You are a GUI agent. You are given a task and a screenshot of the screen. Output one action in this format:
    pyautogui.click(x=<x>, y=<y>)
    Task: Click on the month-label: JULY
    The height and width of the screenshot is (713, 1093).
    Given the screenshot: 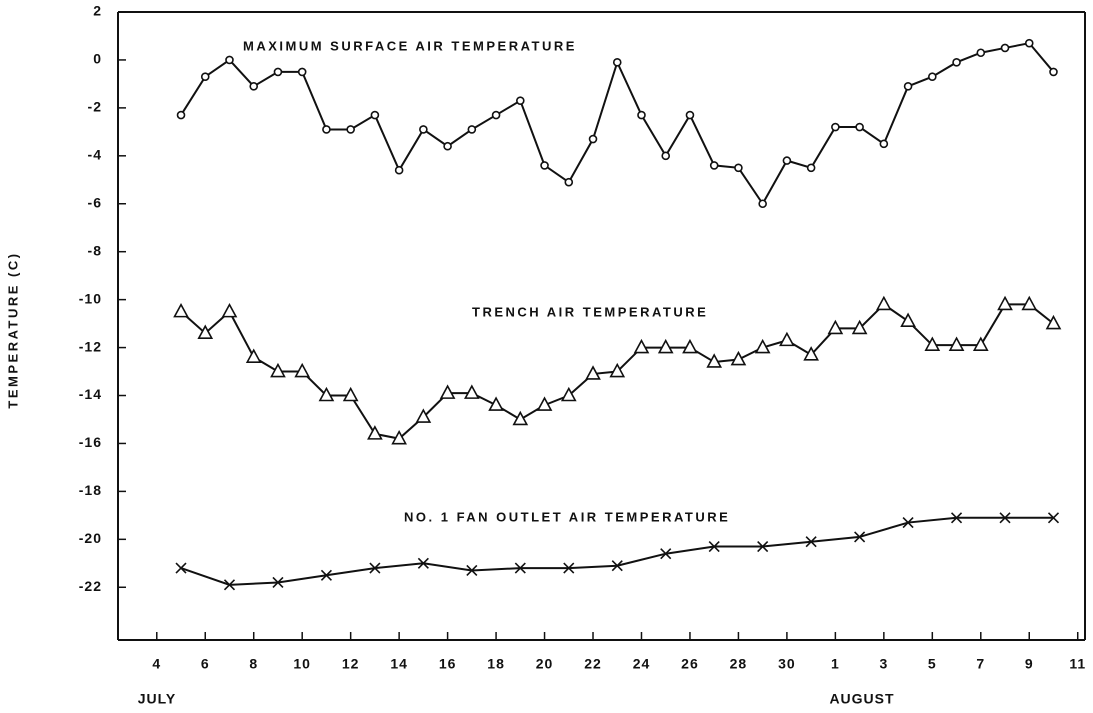 What is the action you would take?
    pyautogui.click(x=157, y=699)
    